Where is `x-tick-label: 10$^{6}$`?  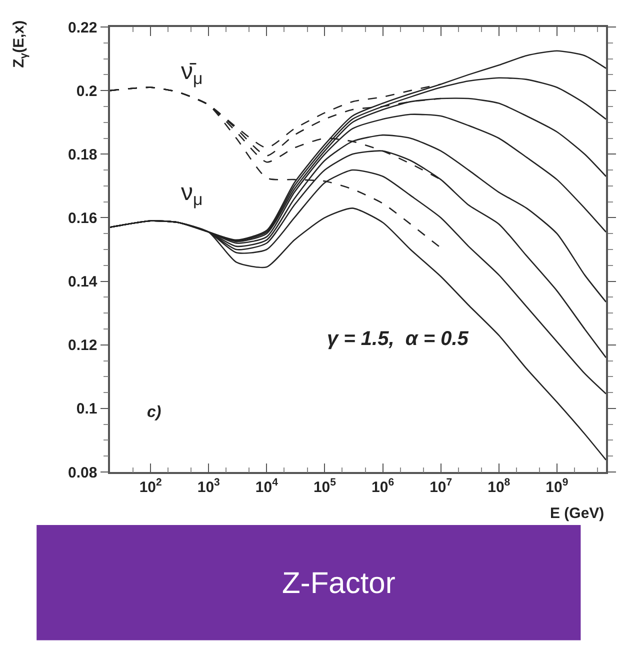 x-tick-label: 10$^{6}$ is located at coordinates (383, 486).